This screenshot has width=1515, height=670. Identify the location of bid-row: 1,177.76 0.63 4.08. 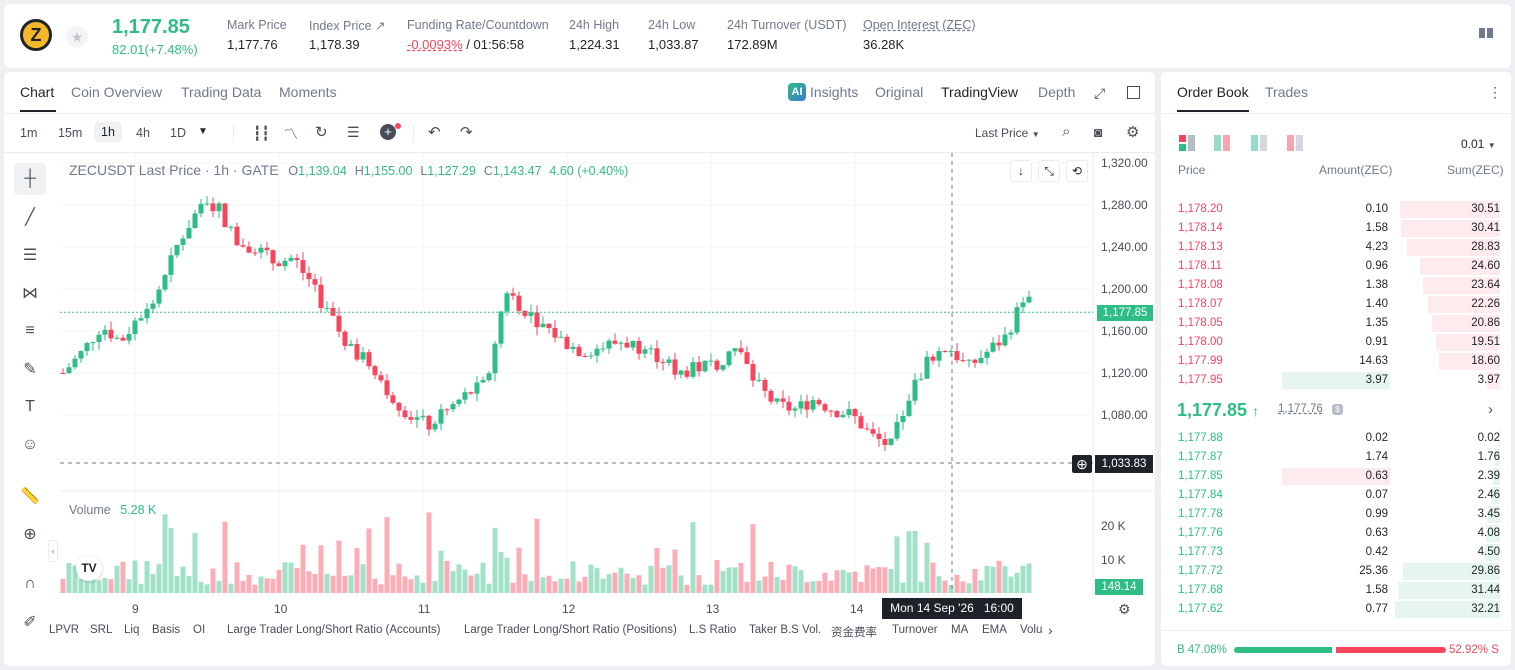
(1339, 533).